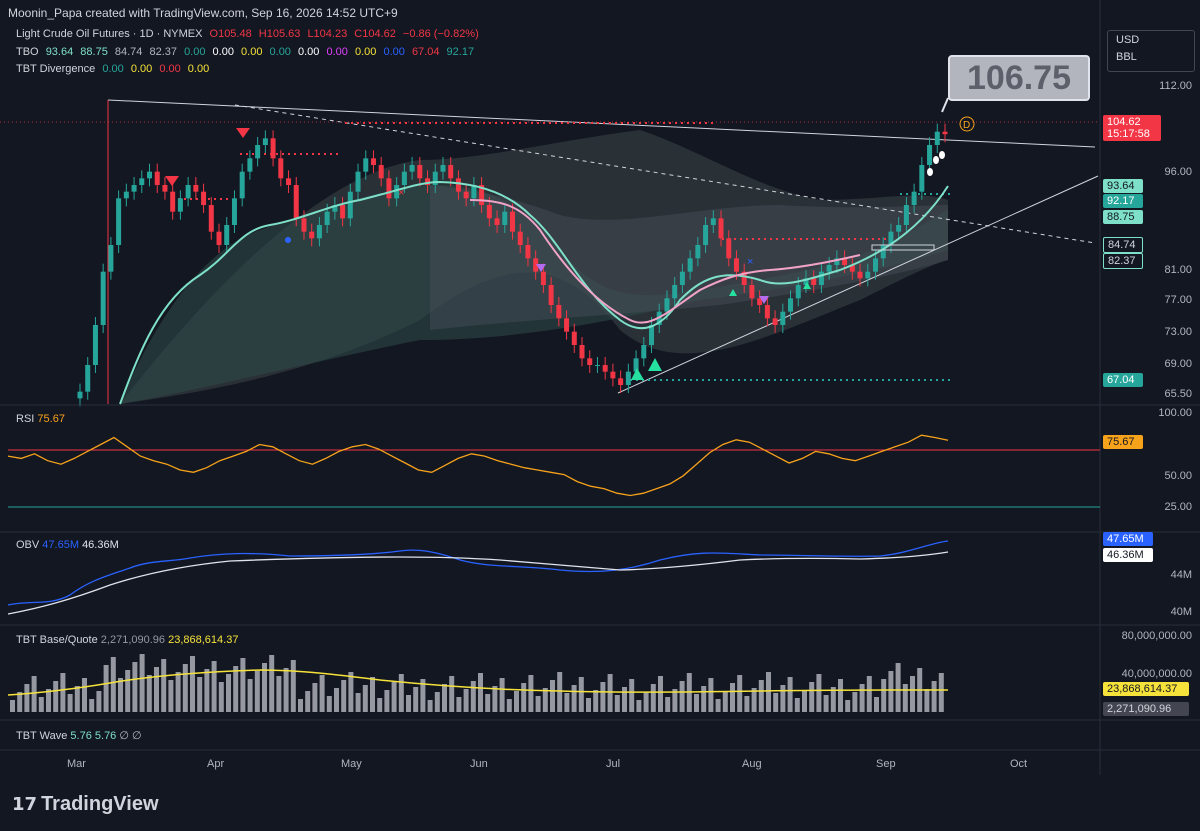  What do you see at coordinates (930, 172) in the screenshot?
I see `white-signal-dot` at bounding box center [930, 172].